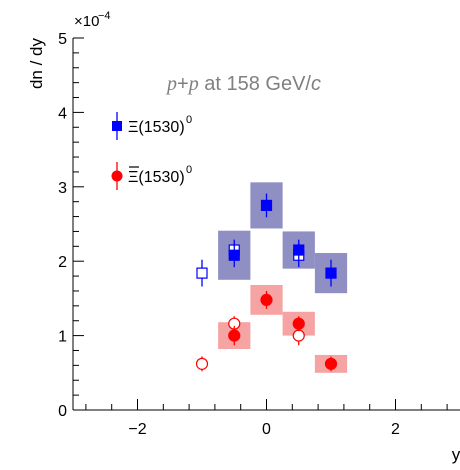 The image size is (460, 470). I want to click on legend-circle-marker, so click(117, 176).